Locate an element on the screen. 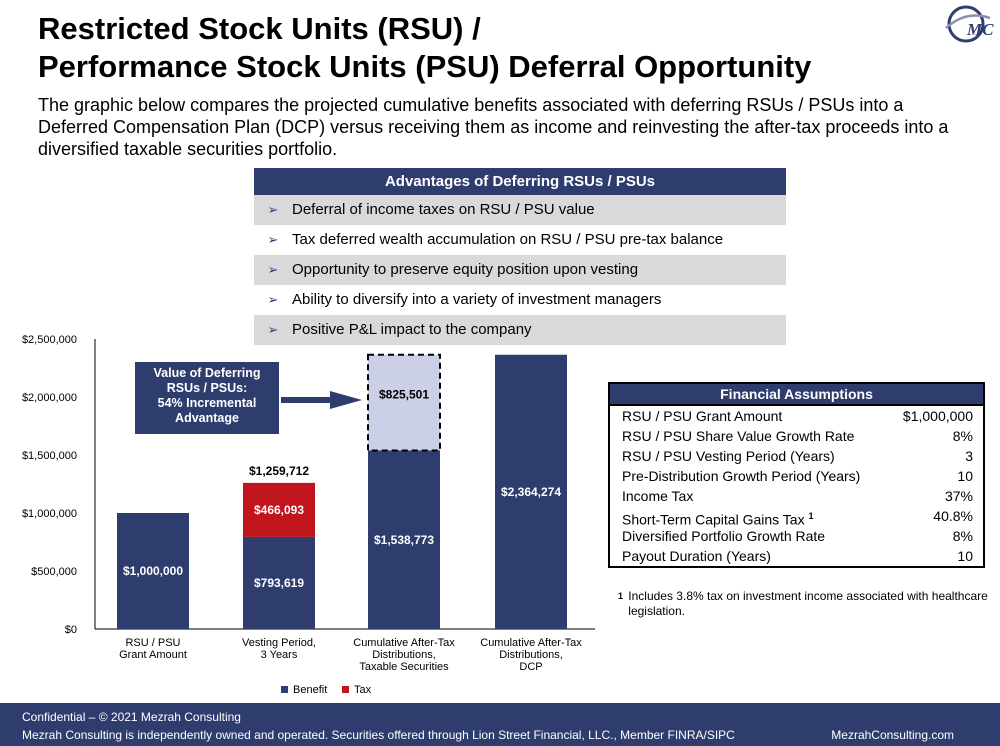 This screenshot has width=1000, height=746. callout-box is located at coordinates (207, 398).